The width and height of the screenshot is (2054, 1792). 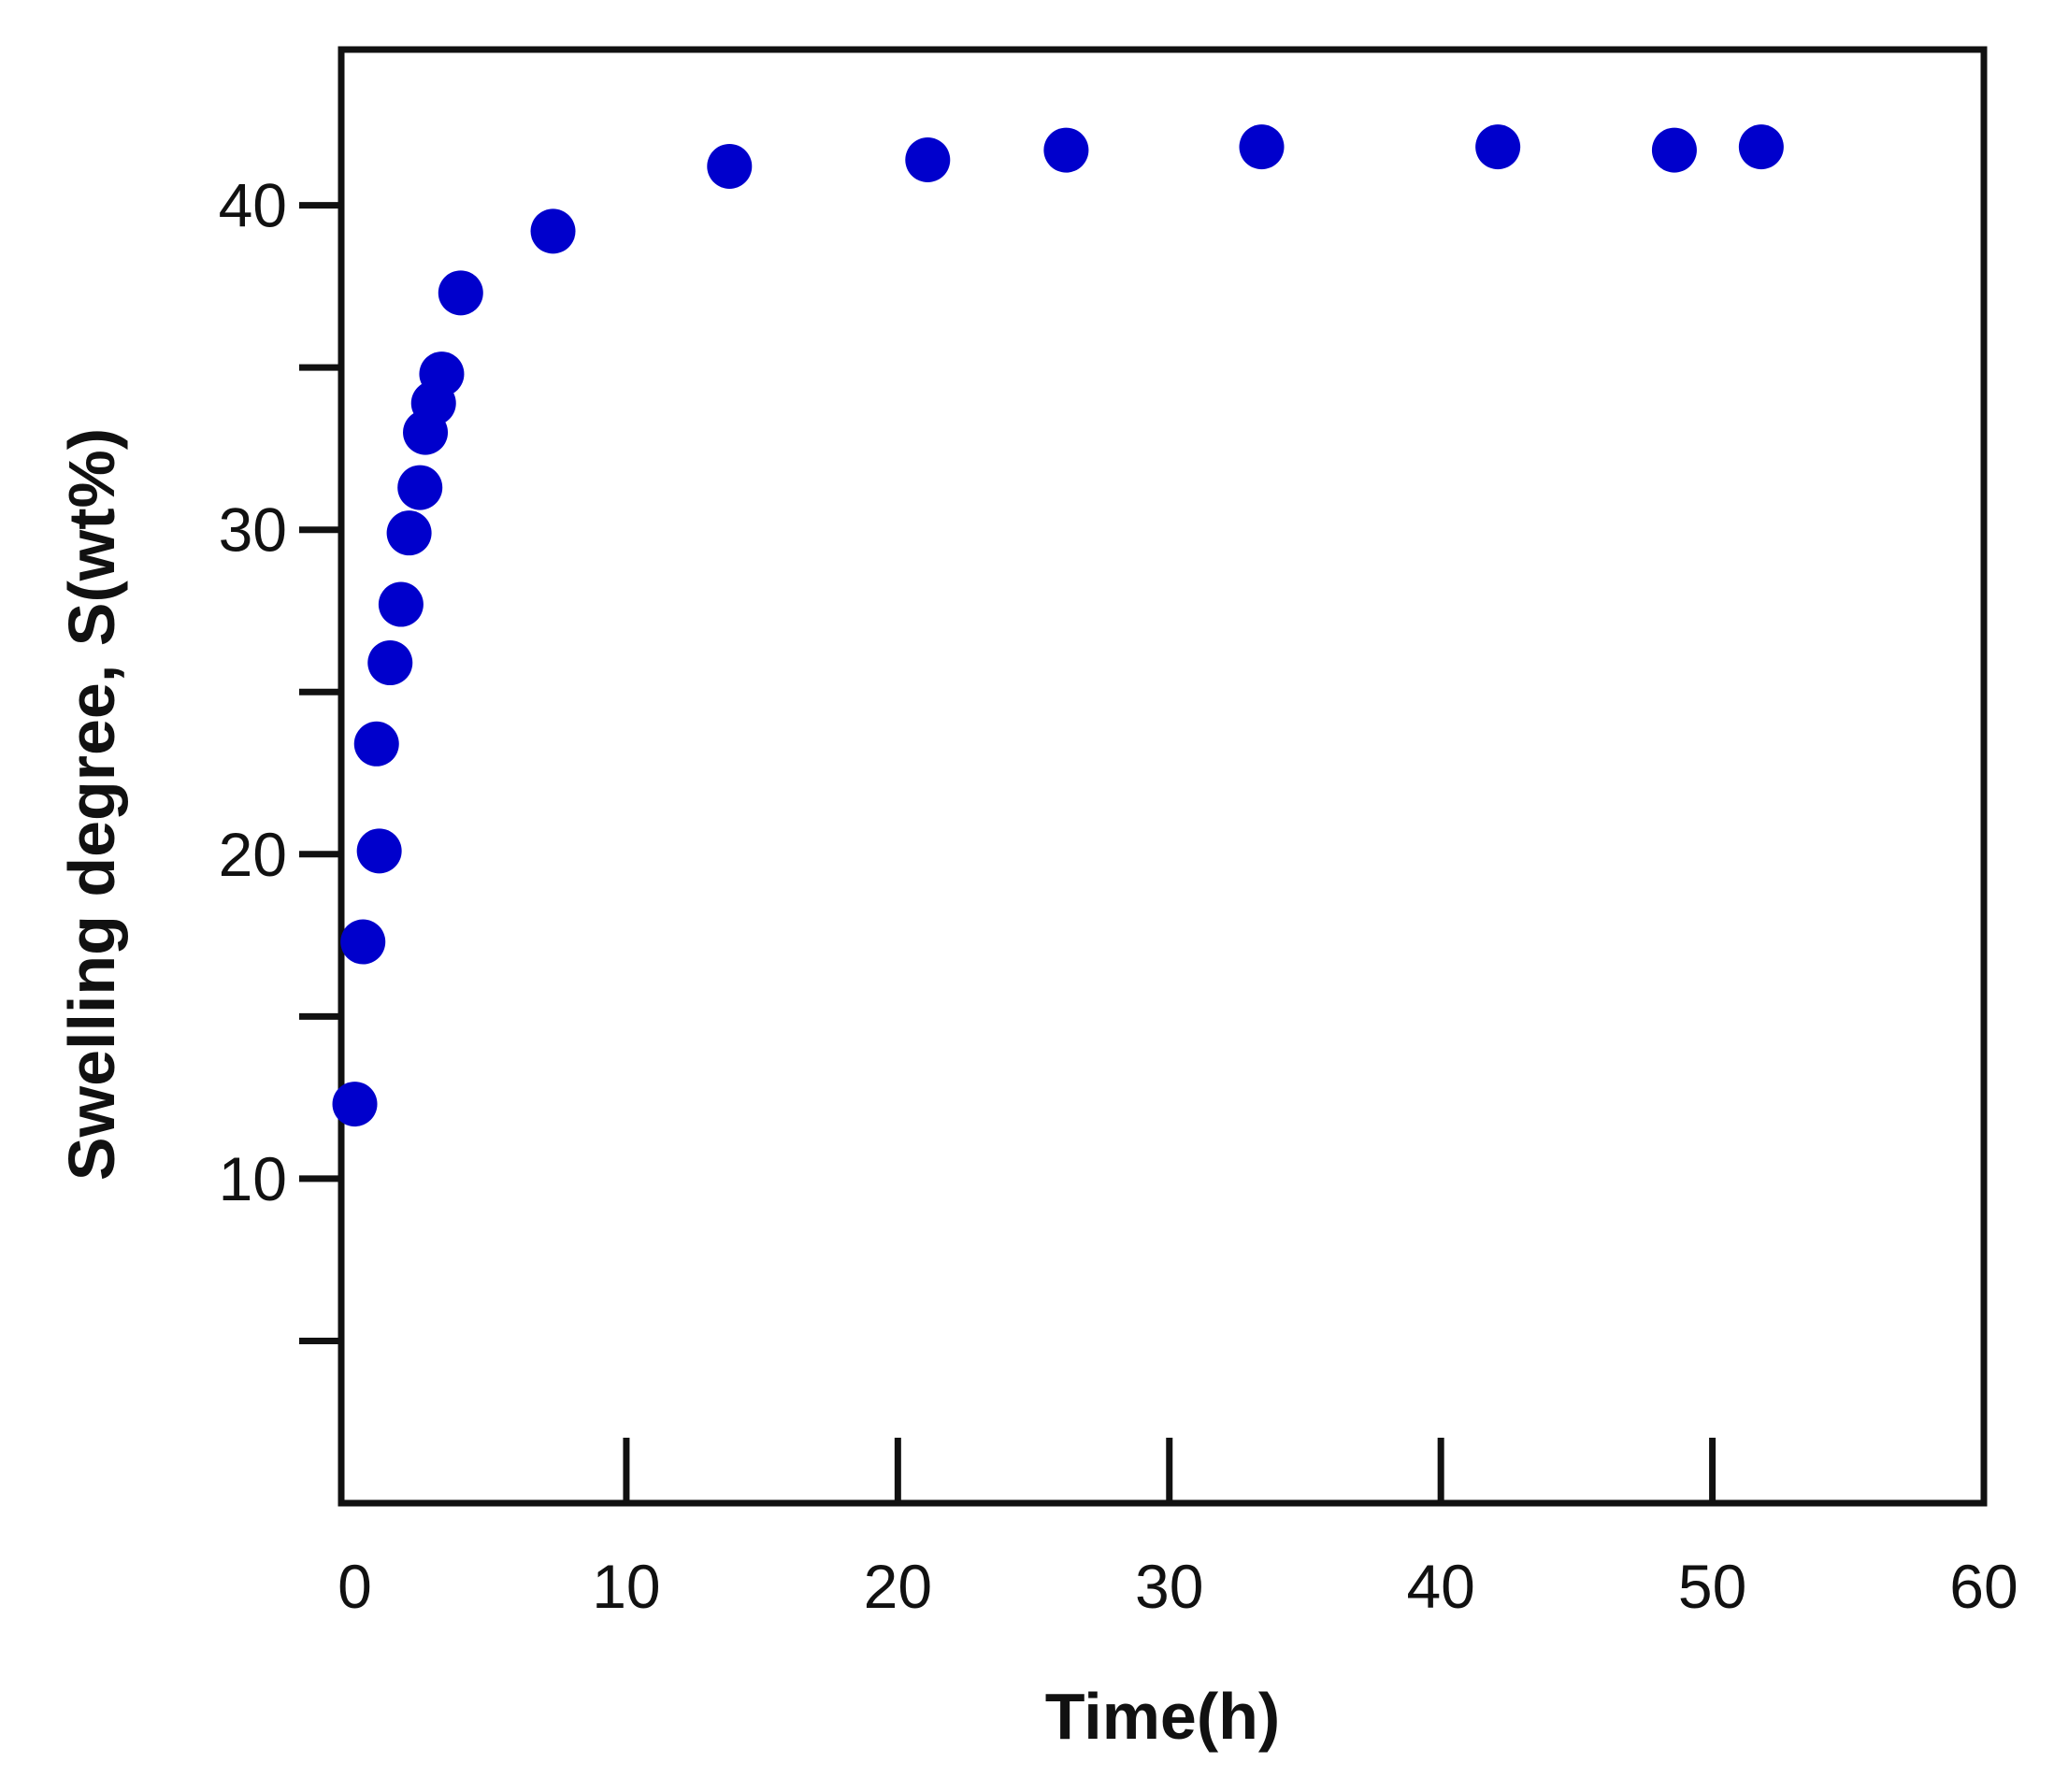 What do you see at coordinates (626, 1586) in the screenshot?
I see `x-tick-label: 10` at bounding box center [626, 1586].